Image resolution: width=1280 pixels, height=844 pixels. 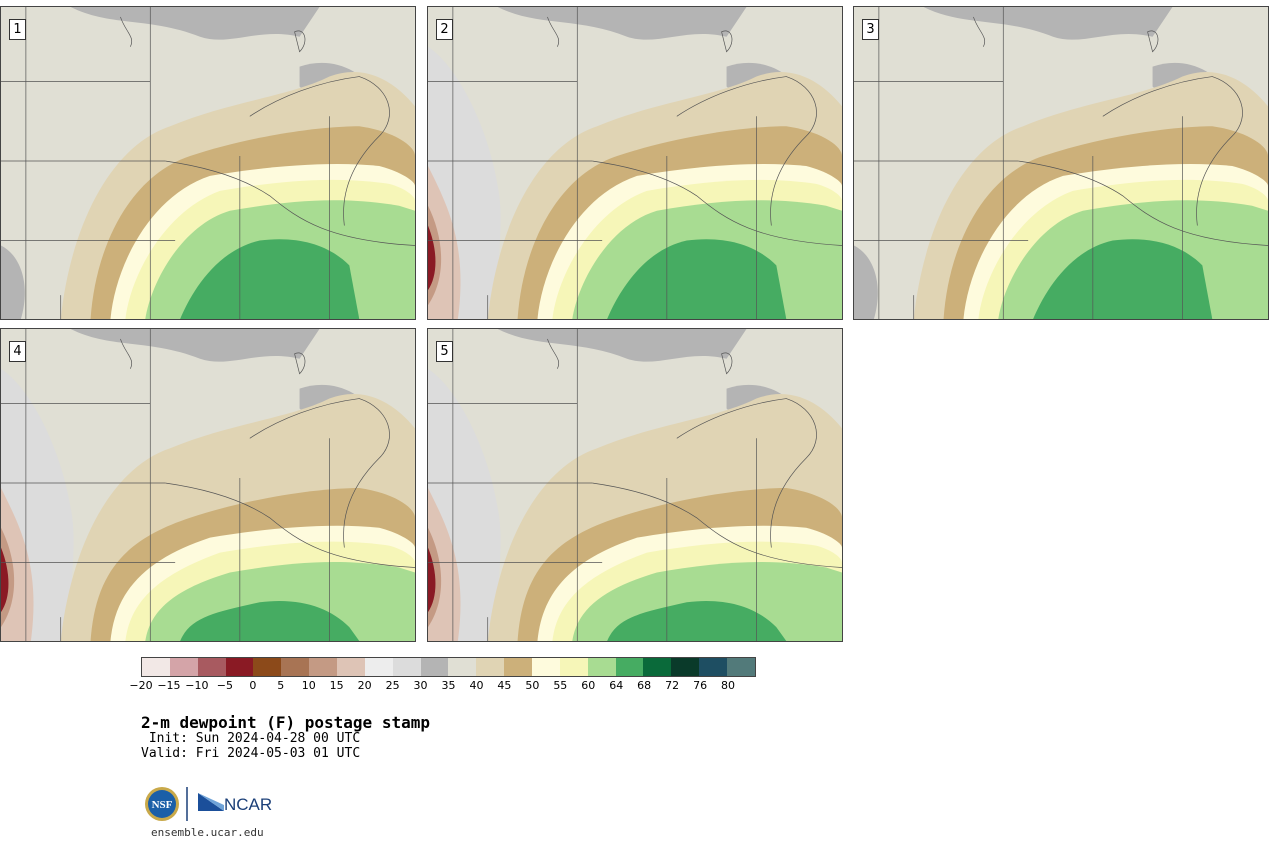 What do you see at coordinates (420, 685) in the screenshot?
I see `colorbar-tick: 30` at bounding box center [420, 685].